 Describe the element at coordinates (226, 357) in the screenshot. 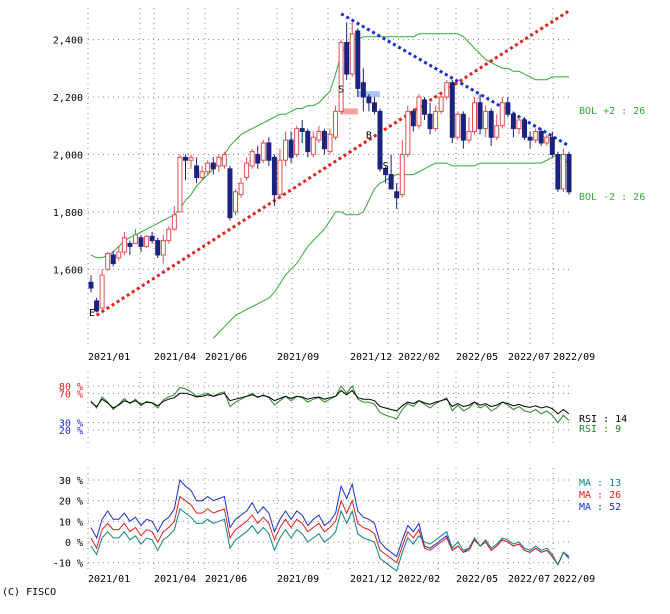

I see `price-x-tick-label: 2021/06` at that location.